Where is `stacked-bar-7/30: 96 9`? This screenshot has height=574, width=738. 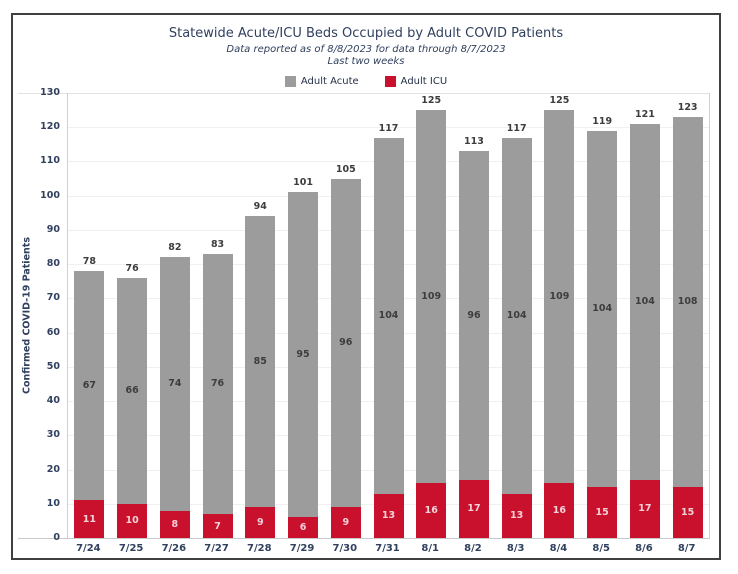
stacked-bar-7/30: 96 9 is located at coordinates (345, 358).